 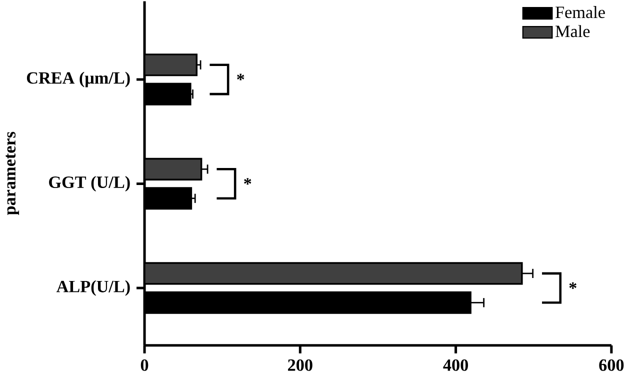 What do you see at coordinates (144, 366) in the screenshot?
I see `x-tick-label: 0` at bounding box center [144, 366].